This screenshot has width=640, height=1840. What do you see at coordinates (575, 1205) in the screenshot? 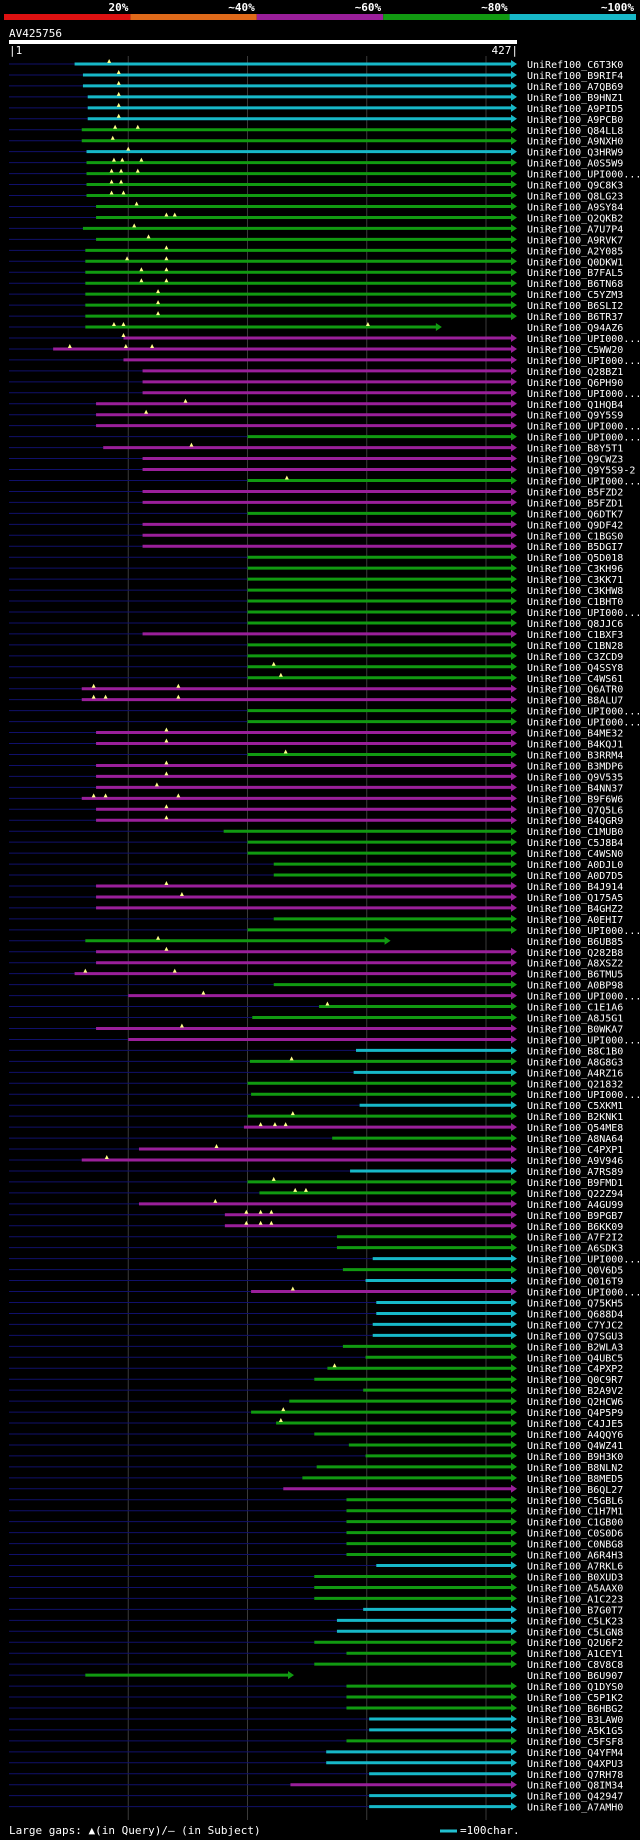
I see `hit-label: UniRef100_A4GU99` at bounding box center [575, 1205].